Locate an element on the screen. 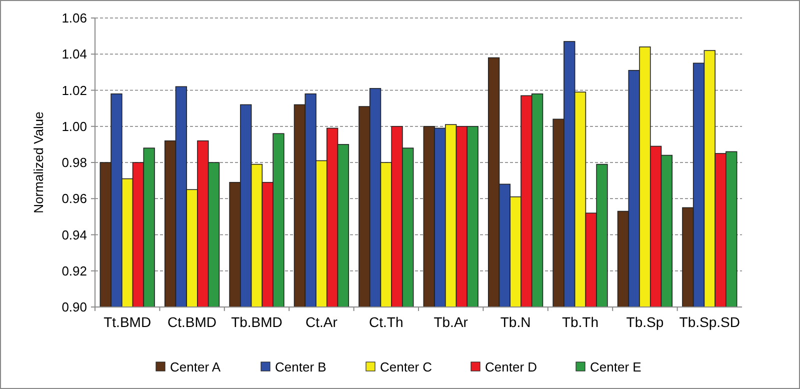 The width and height of the screenshot is (800, 389). x-tick-label: Tb.Sp.SD is located at coordinates (709, 322).